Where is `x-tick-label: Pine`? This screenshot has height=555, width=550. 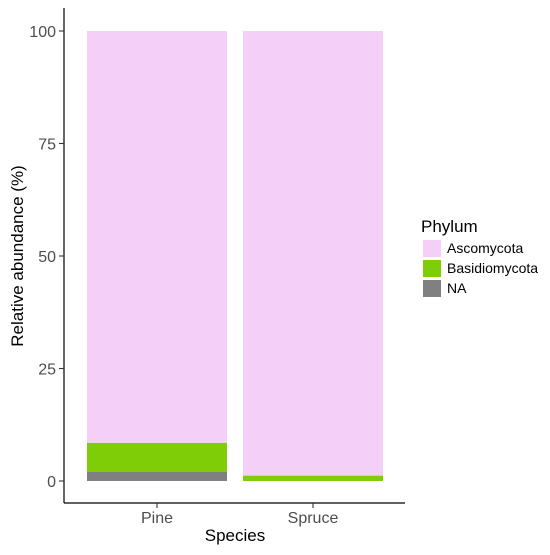
x-tick-label: Pine is located at coordinates (157, 518).